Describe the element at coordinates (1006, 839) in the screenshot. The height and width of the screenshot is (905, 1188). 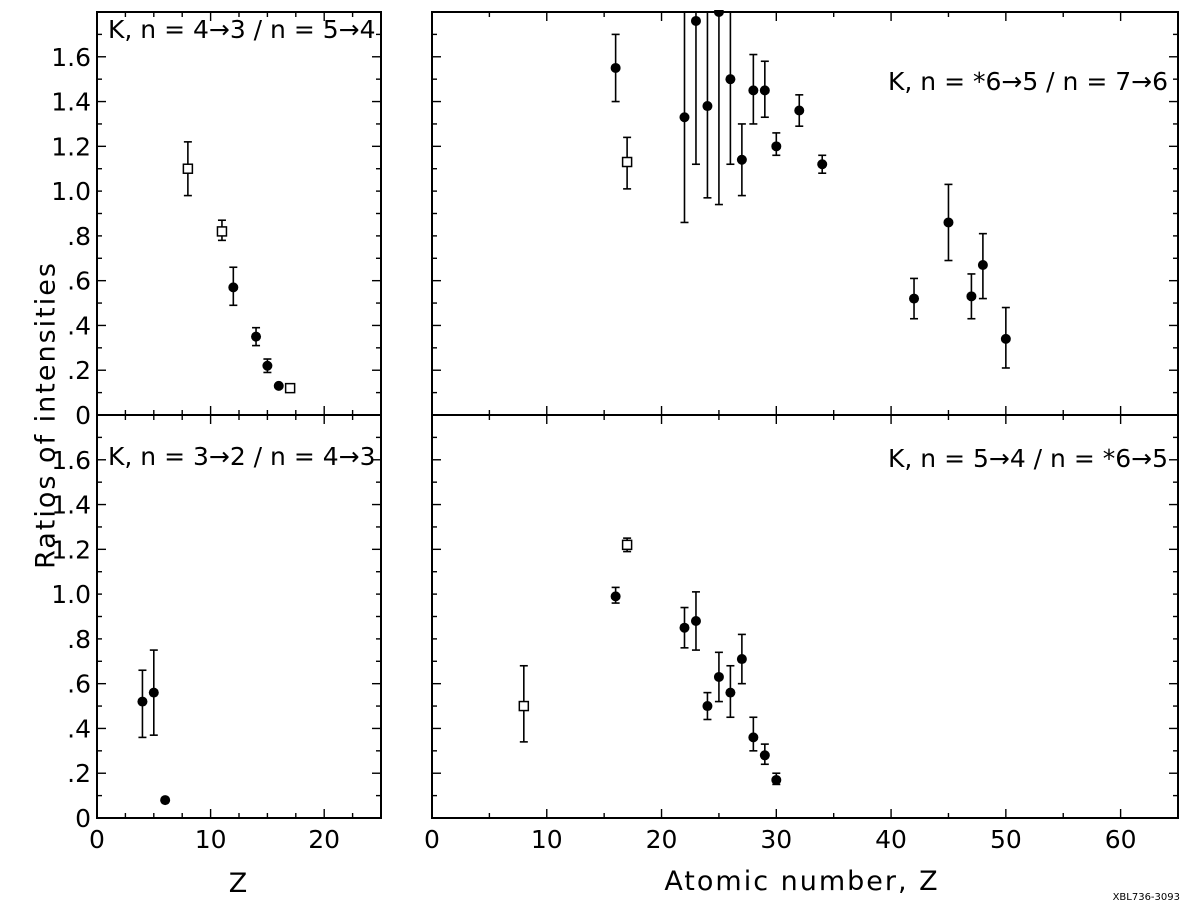
I see `x-tick-label: 50` at that location.